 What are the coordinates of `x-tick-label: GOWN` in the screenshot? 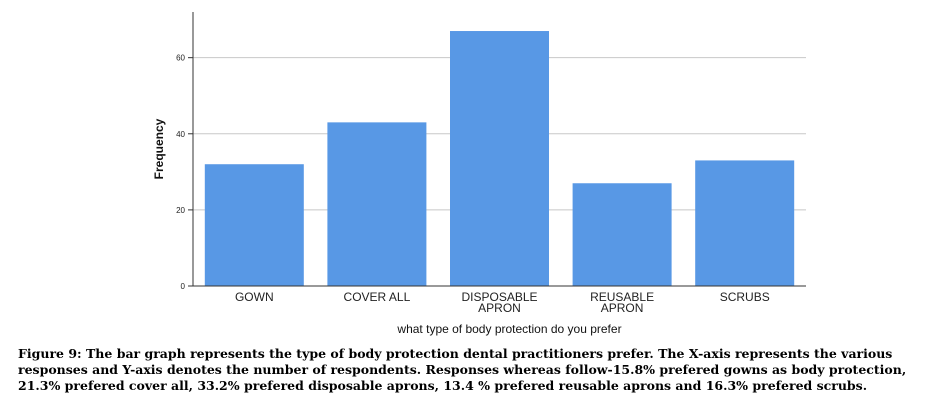 It's located at (254, 297).